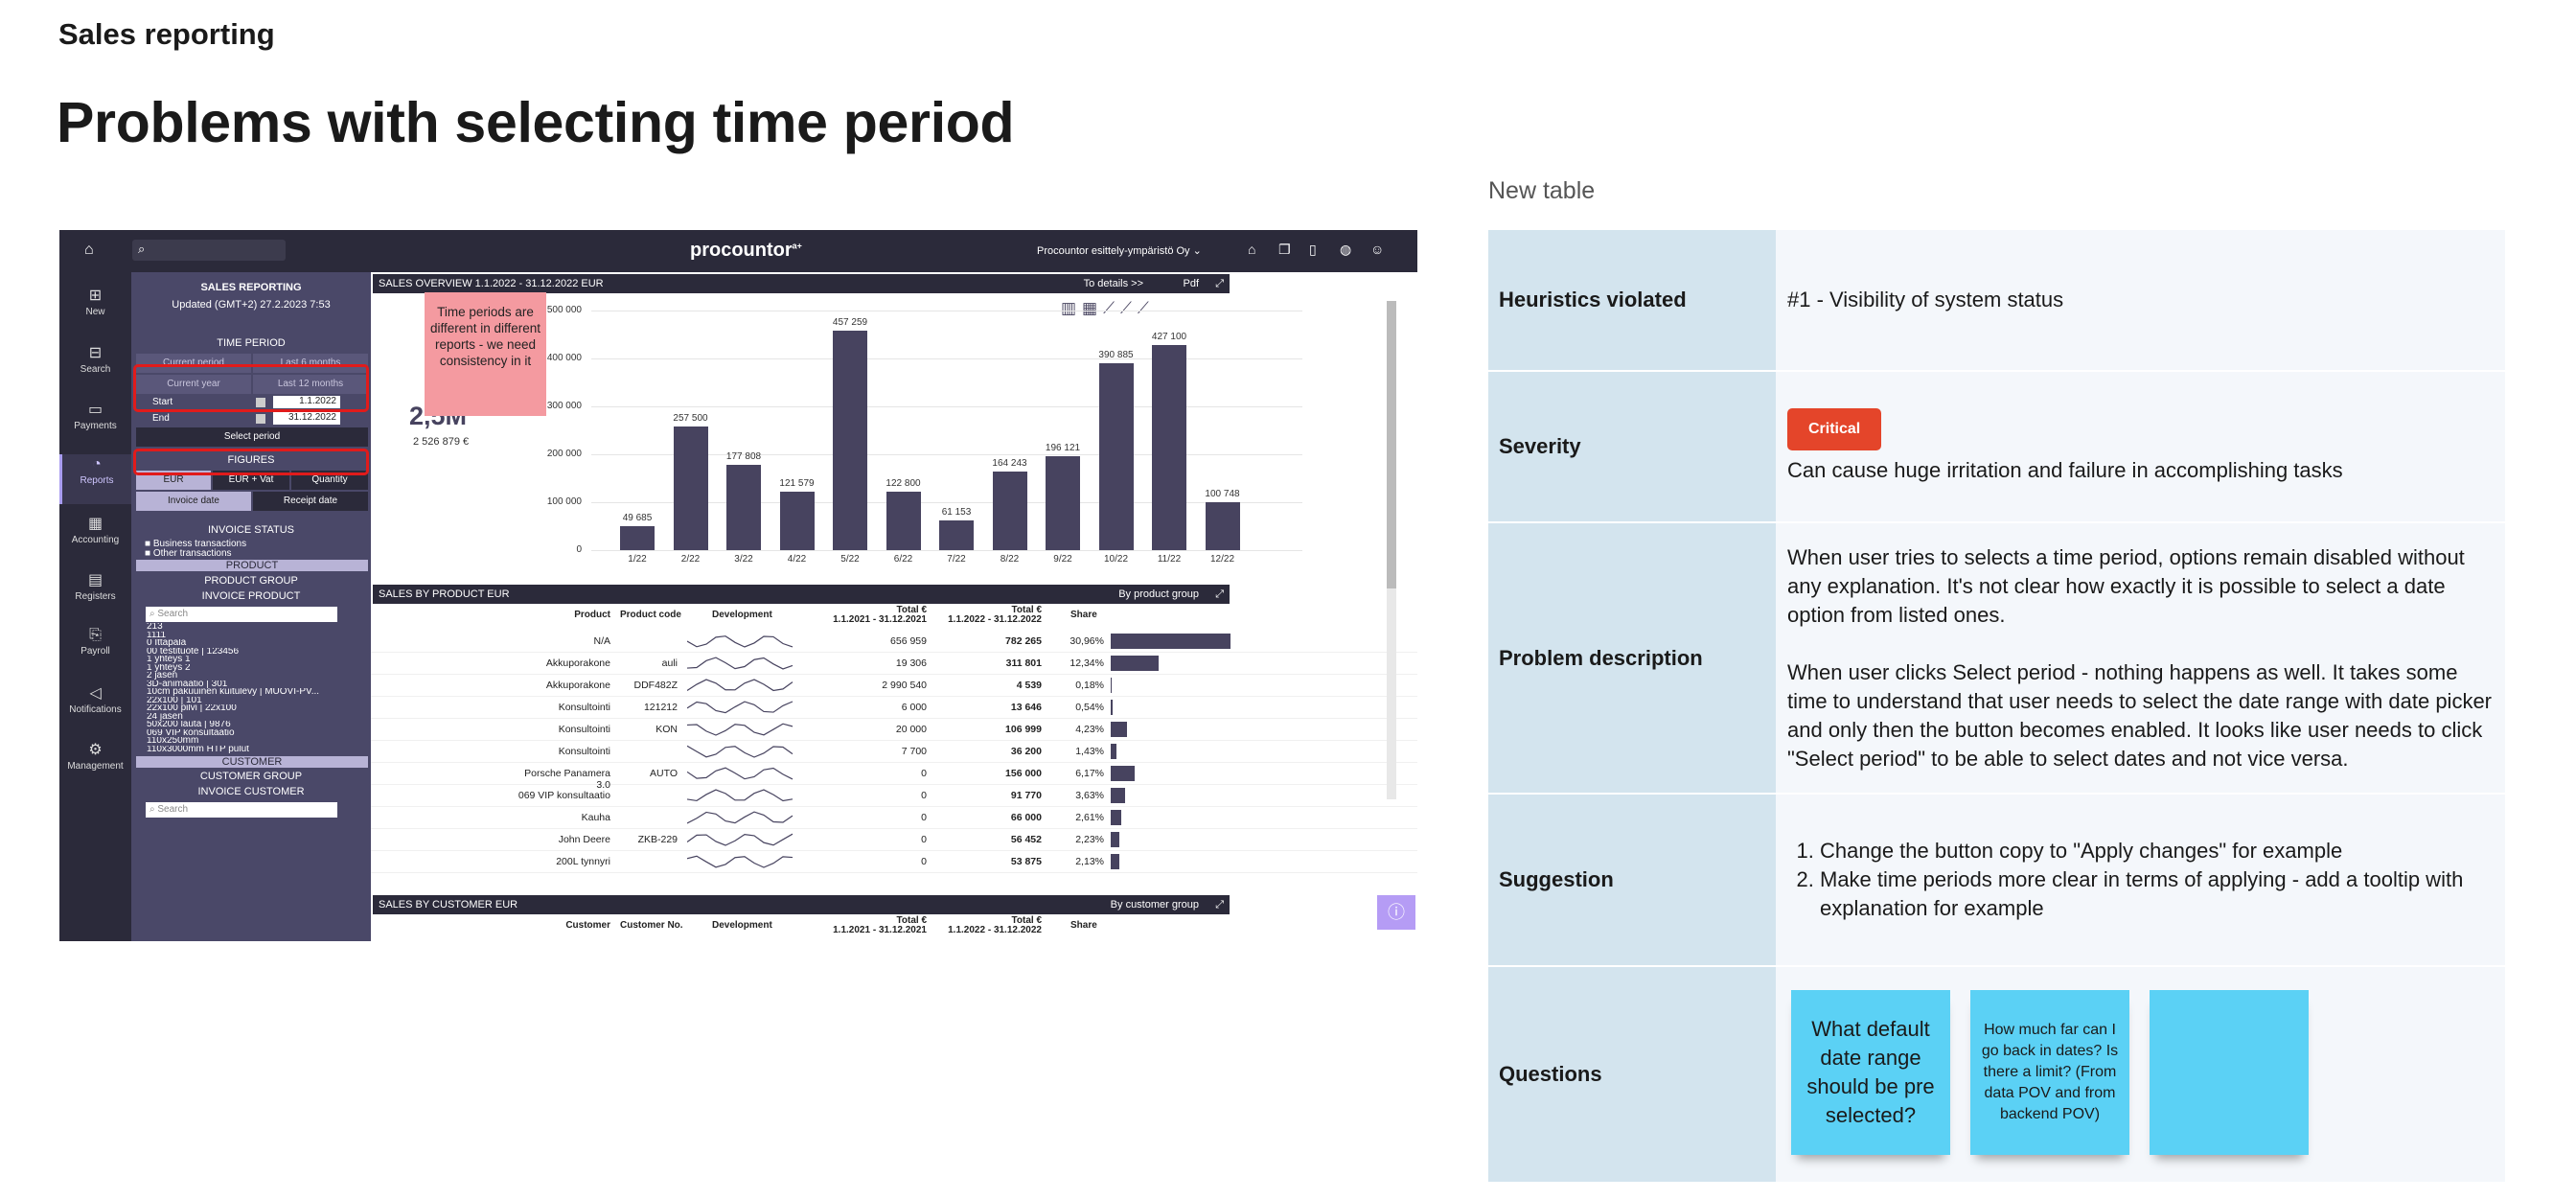 The image size is (2576, 1199). I want to click on product-list-item: 1111, so click(157, 635).